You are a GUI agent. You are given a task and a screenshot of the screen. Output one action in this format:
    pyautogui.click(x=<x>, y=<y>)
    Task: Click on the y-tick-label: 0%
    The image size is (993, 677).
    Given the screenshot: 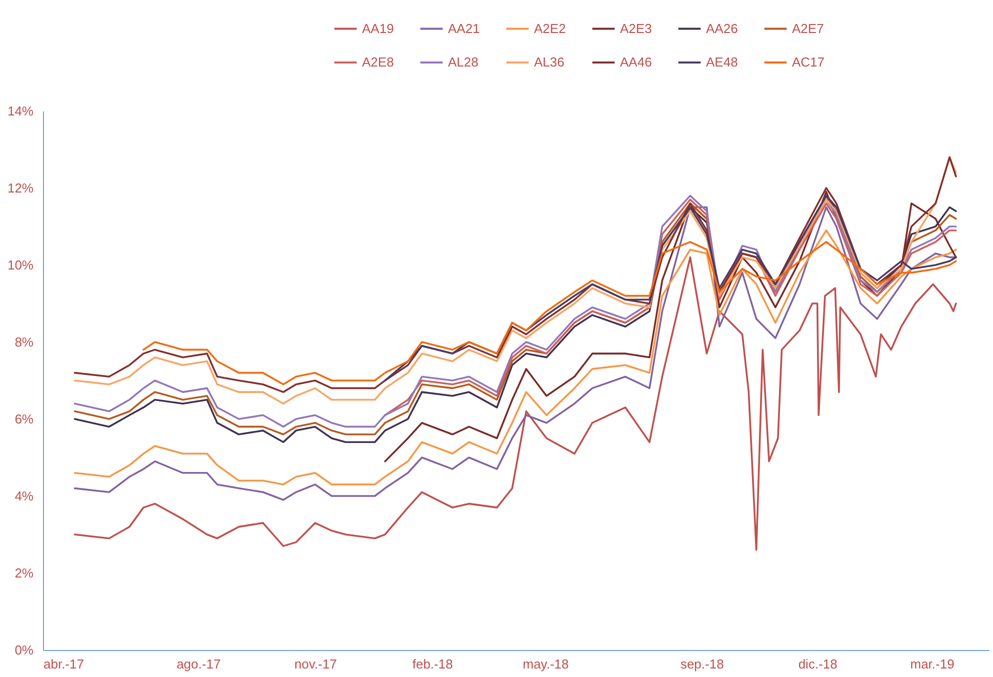 What is the action you would take?
    pyautogui.click(x=24, y=650)
    